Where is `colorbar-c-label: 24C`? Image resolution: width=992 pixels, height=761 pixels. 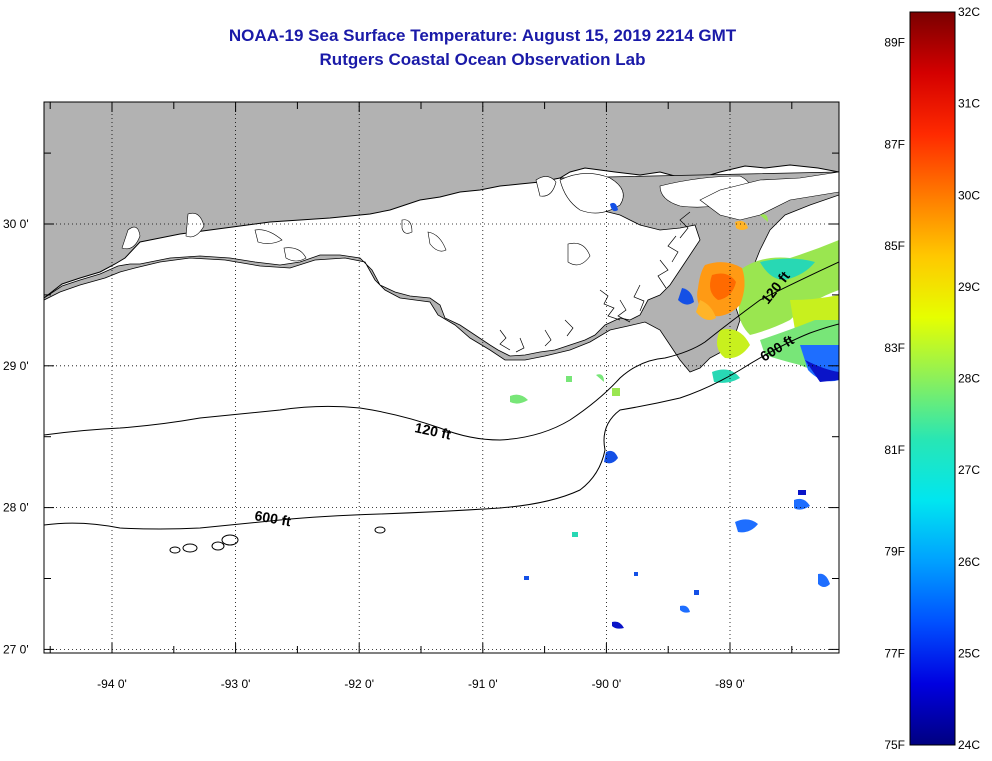
colorbar-c-label: 24C is located at coordinates (969, 745).